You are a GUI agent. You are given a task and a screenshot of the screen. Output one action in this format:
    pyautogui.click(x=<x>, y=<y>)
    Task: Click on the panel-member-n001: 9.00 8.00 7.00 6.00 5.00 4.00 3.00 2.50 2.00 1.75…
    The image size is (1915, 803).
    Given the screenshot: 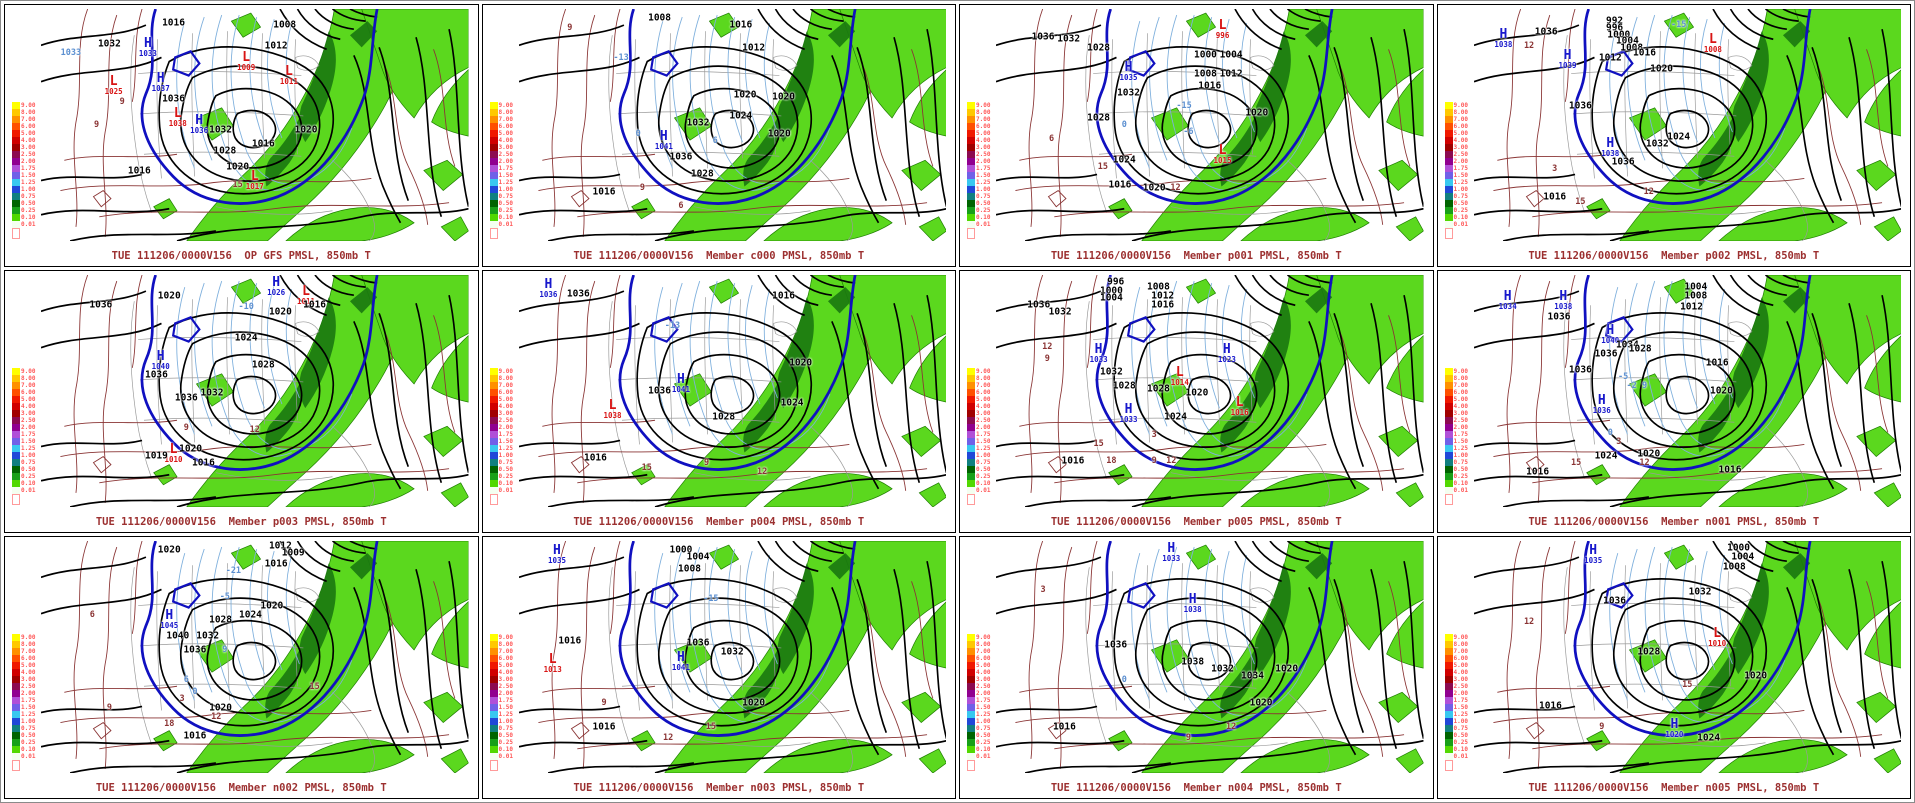 What is the action you would take?
    pyautogui.click(x=1673, y=401)
    